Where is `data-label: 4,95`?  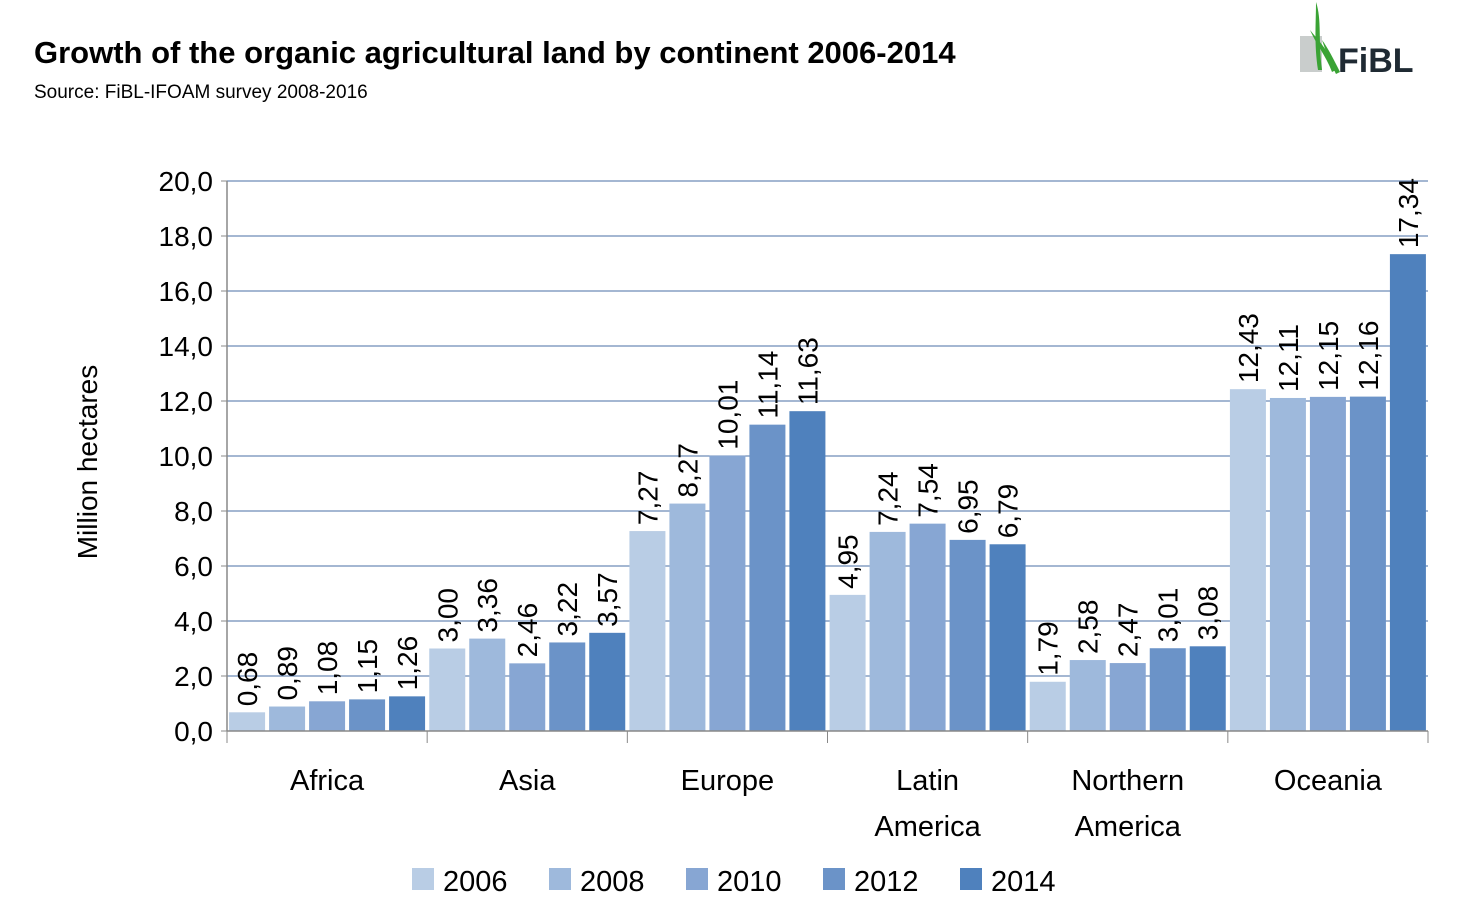
data-label: 4,95 is located at coordinates (848, 561).